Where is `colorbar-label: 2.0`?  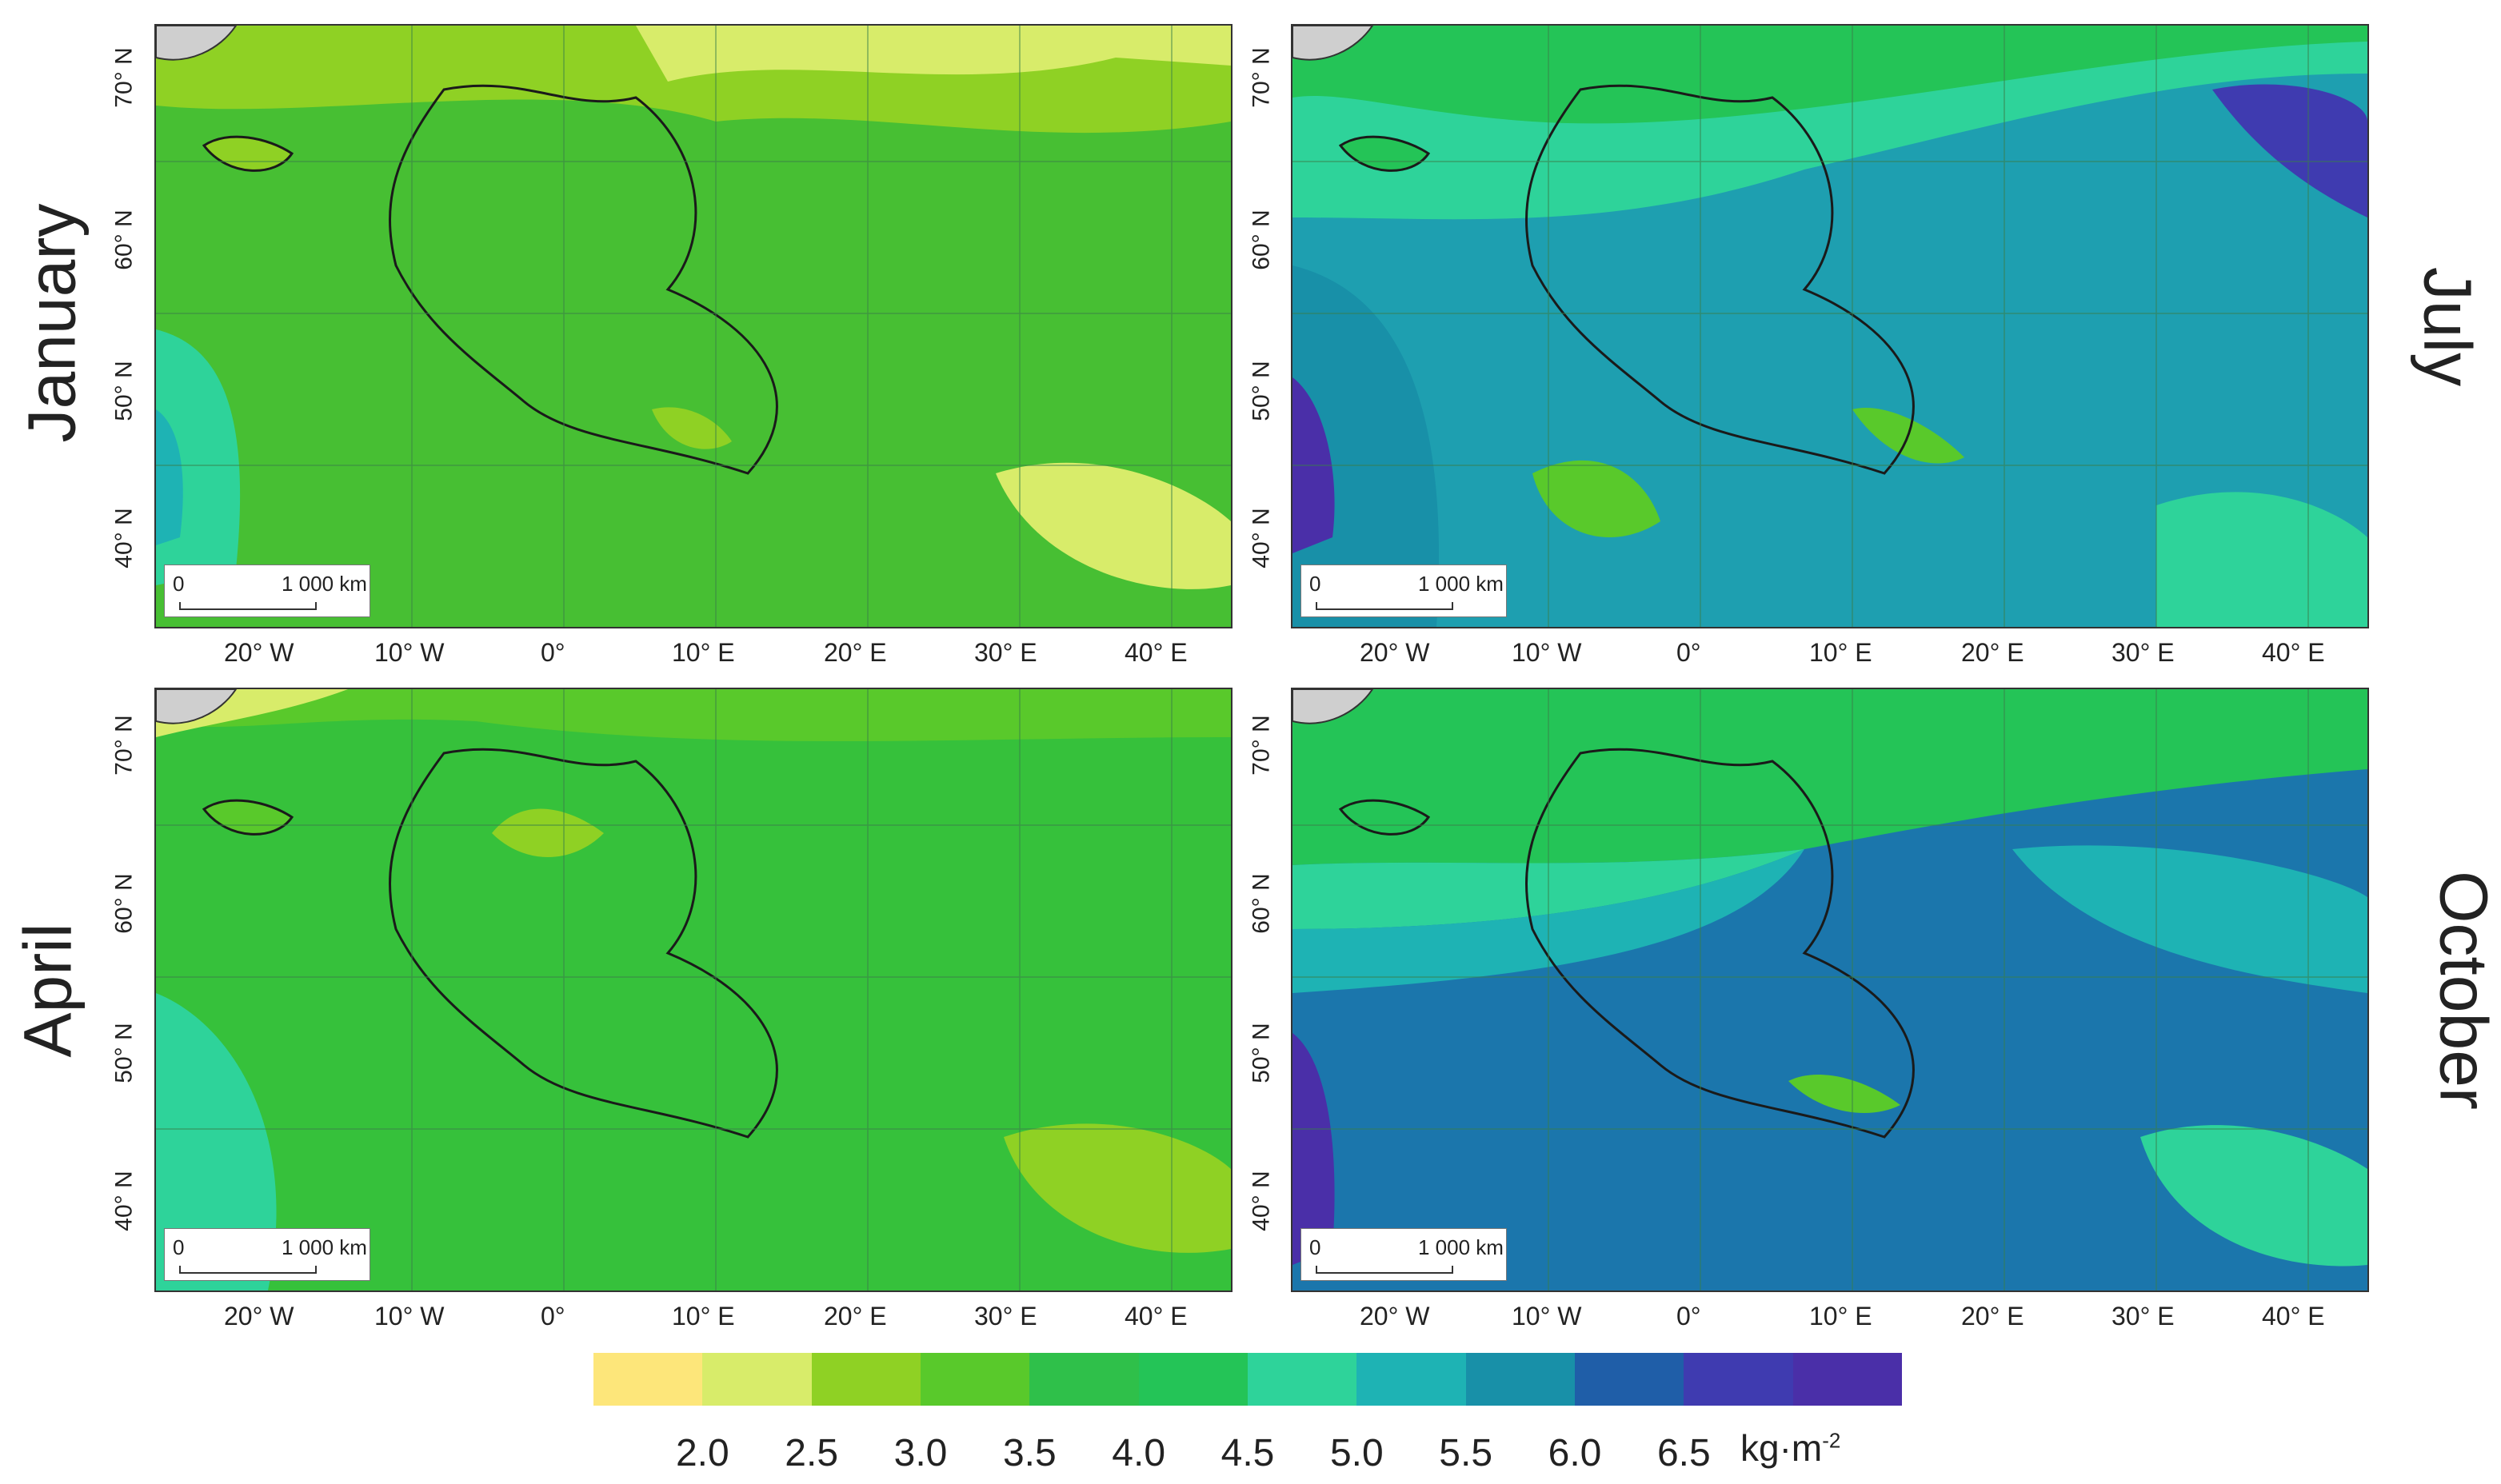 colorbar-label: 2.0 is located at coordinates (702, 1453).